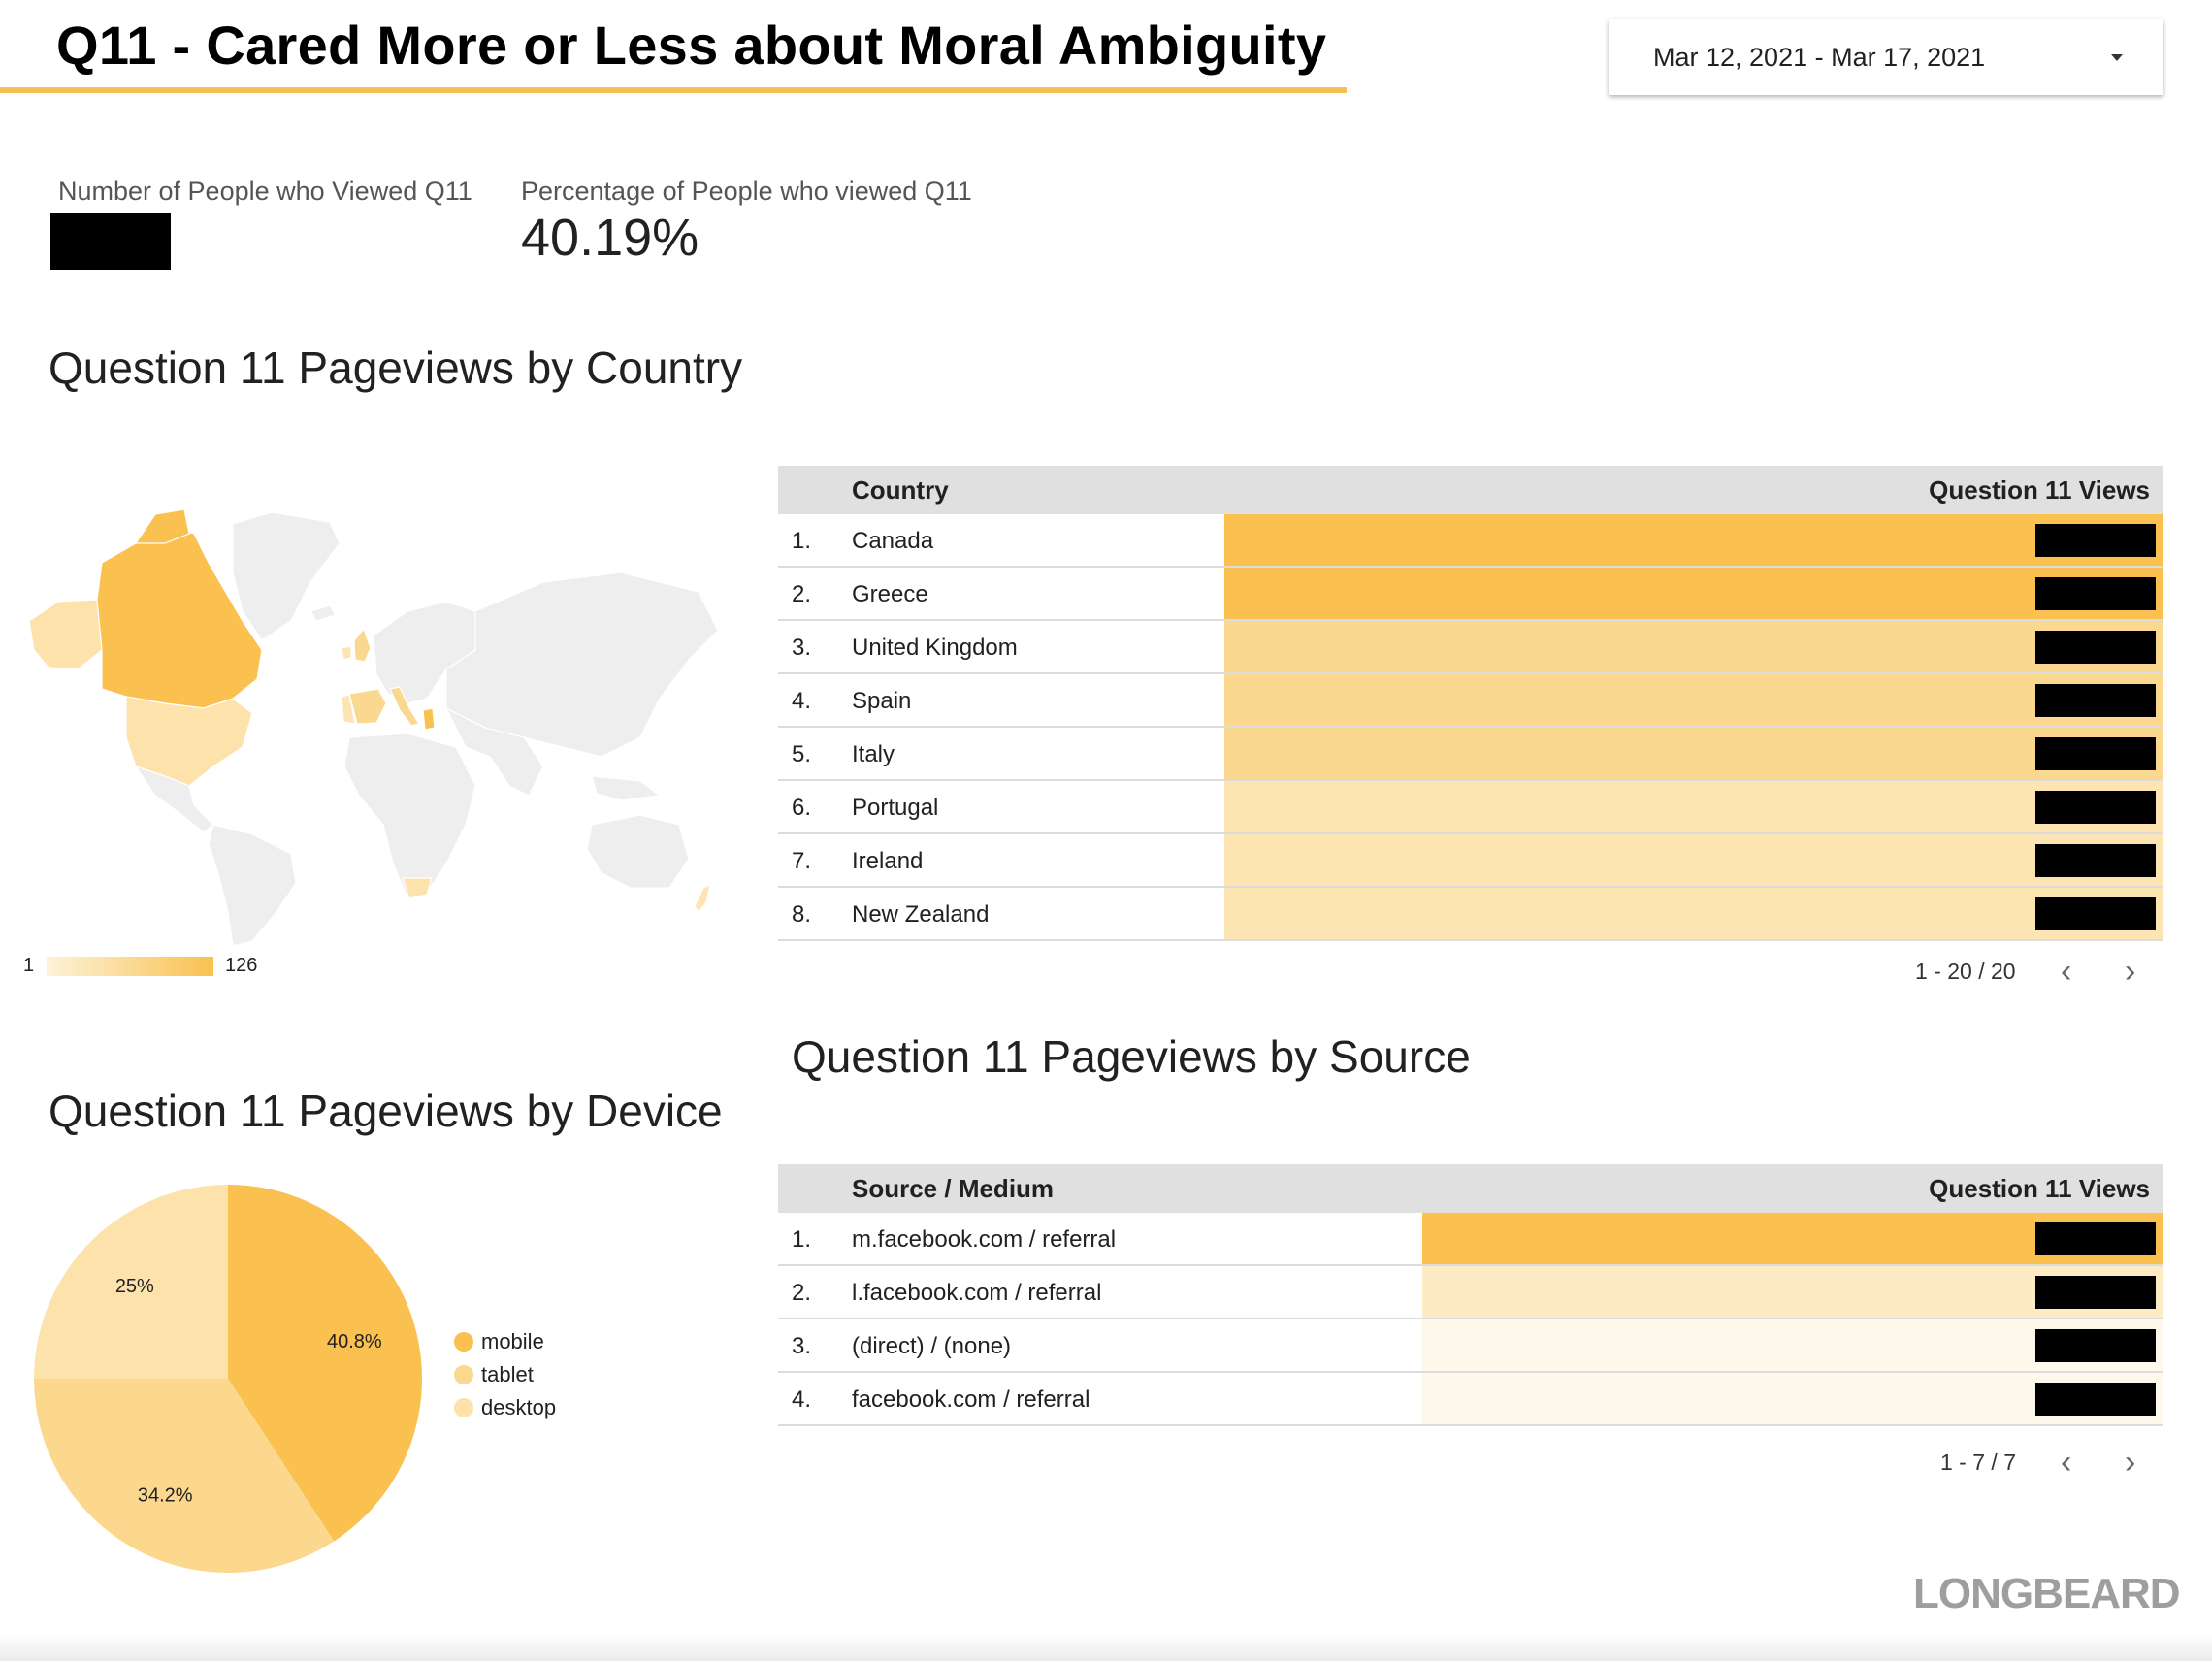  Describe the element at coordinates (1470, 807) in the screenshot. I see `table-row: 6. Portugal` at that location.